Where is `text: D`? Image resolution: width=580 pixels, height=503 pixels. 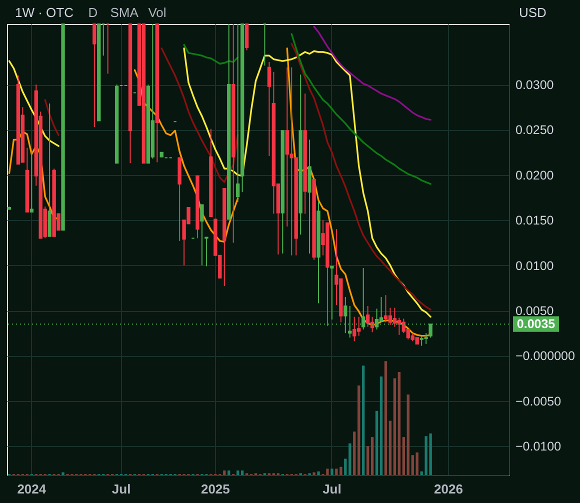 text: D is located at coordinates (93, 12).